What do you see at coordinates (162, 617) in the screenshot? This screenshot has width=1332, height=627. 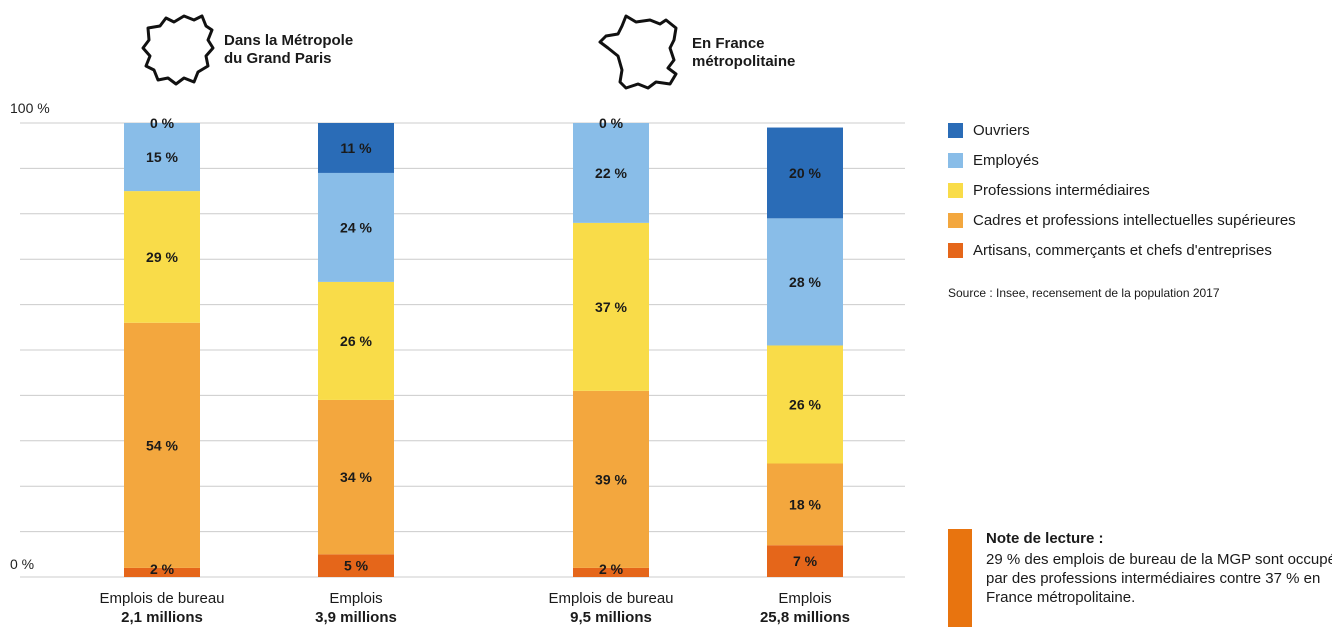 I see `x-tick-label-count: 2,1 millions` at bounding box center [162, 617].